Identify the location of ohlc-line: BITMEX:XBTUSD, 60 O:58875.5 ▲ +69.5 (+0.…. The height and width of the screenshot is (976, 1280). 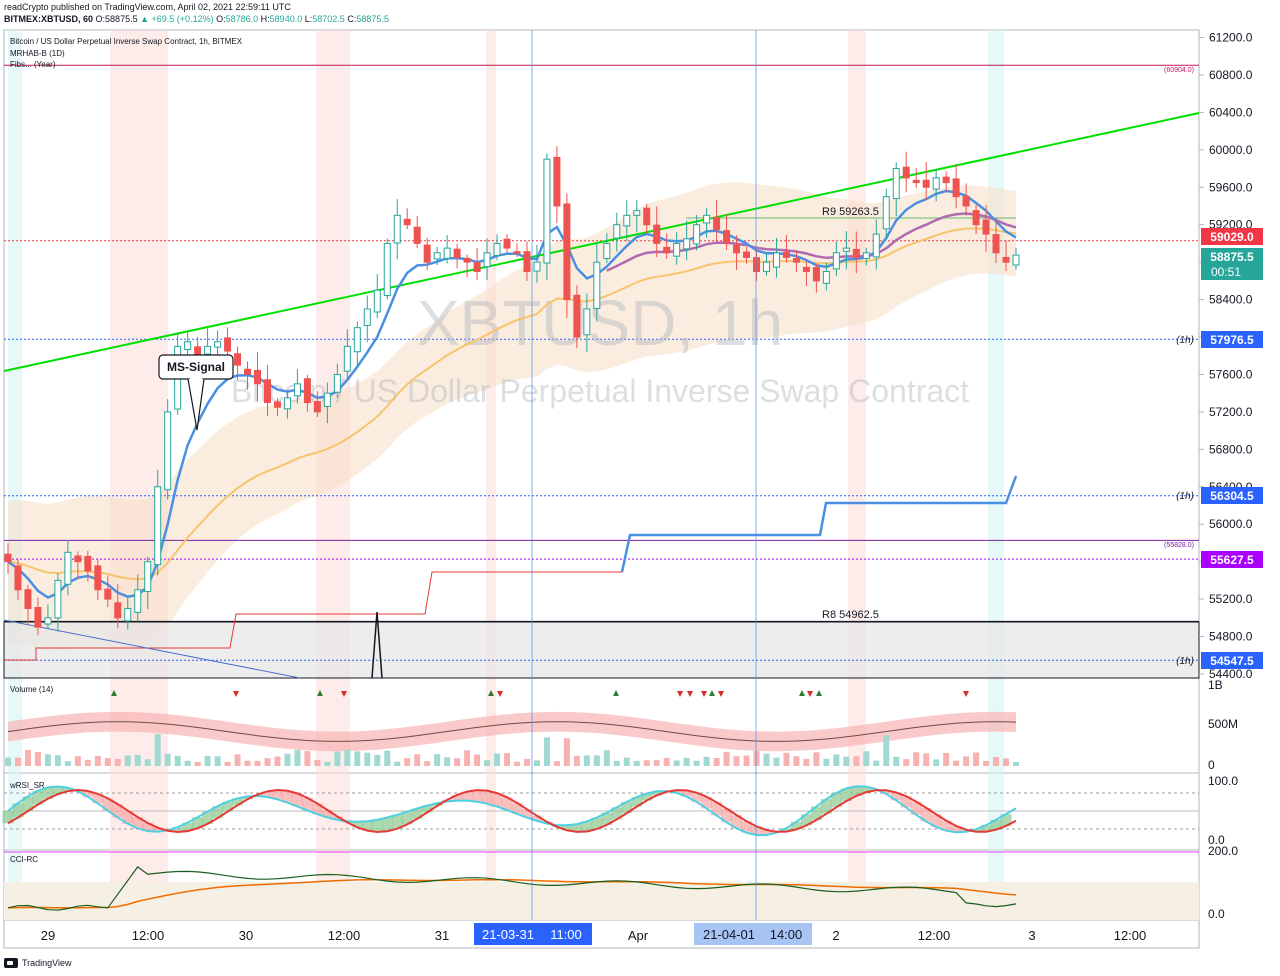
(196, 19).